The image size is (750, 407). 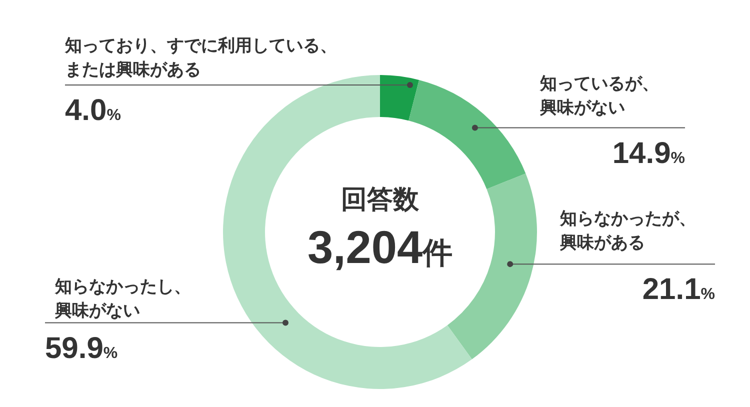 I want to click on slice-label: 知らなかったが、興味がある, so click(x=628, y=231).